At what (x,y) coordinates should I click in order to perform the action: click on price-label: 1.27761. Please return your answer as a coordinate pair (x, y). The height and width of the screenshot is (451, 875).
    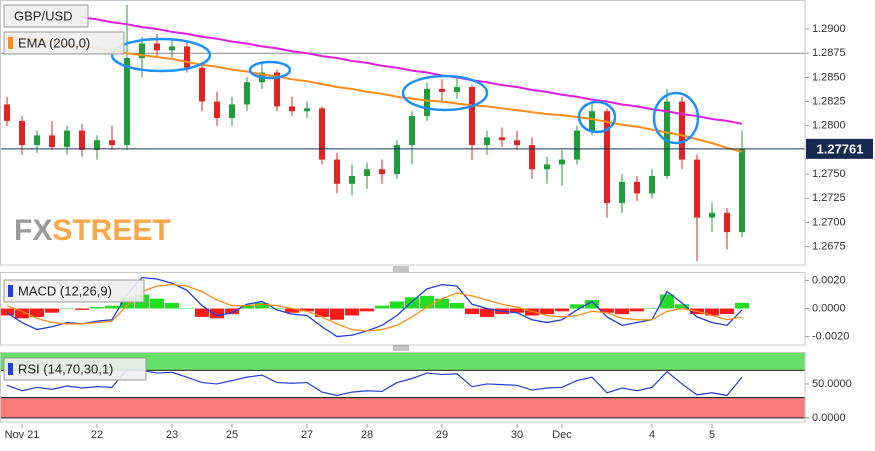
    Looking at the image, I should click on (840, 148).